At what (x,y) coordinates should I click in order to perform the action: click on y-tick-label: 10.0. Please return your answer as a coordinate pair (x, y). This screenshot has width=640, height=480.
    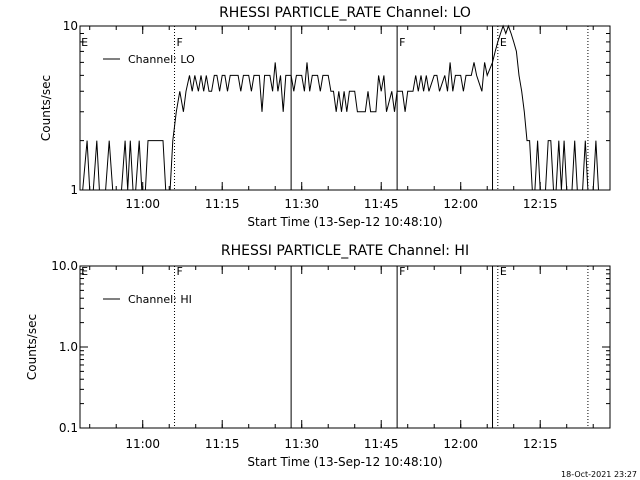
    Looking at the image, I should click on (64, 266).